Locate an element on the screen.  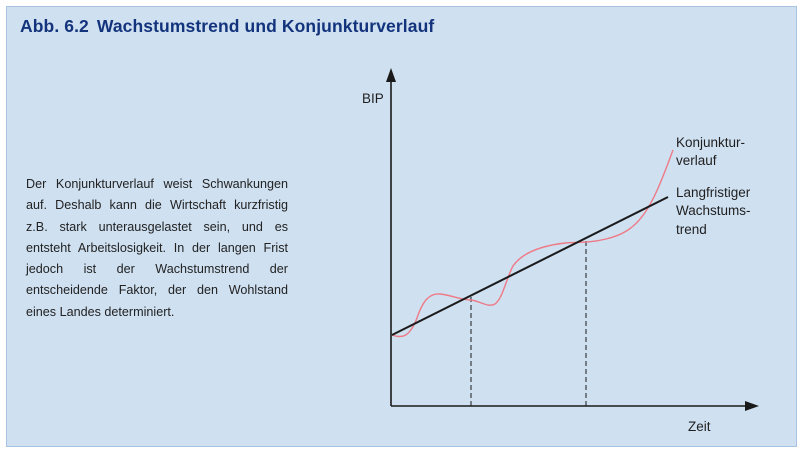
business-cycle-curve is located at coordinates (532, 243).